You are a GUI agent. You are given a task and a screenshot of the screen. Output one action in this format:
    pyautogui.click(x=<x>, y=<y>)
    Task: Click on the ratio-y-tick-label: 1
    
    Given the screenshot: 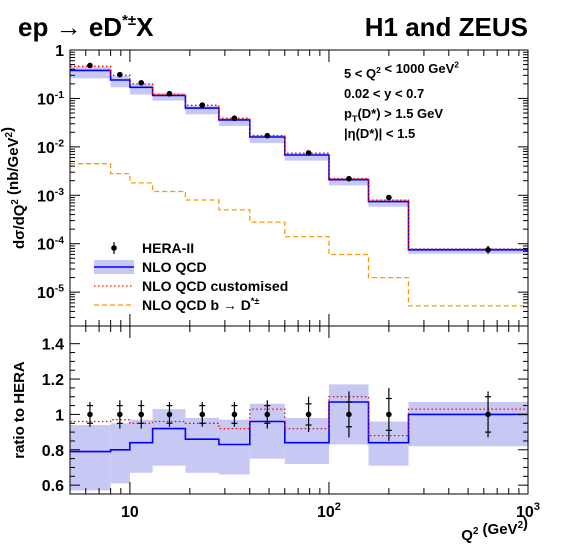 What is the action you would take?
    pyautogui.click(x=59, y=415)
    